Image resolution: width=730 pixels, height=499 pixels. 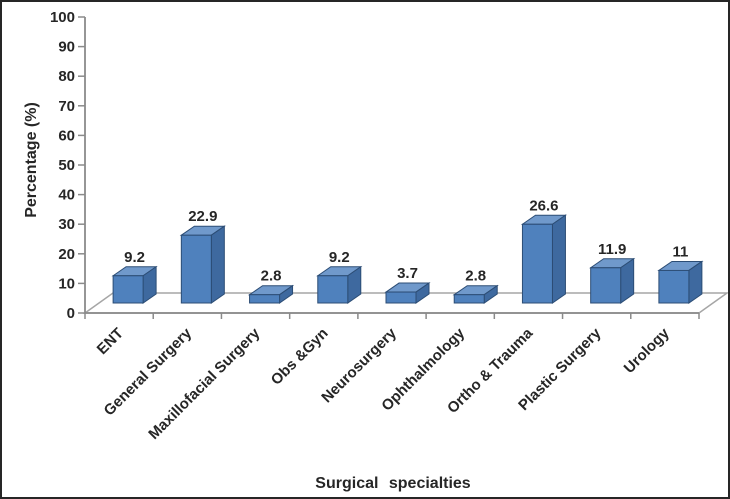 I want to click on y-tick-label: 0, so click(x=71, y=313).